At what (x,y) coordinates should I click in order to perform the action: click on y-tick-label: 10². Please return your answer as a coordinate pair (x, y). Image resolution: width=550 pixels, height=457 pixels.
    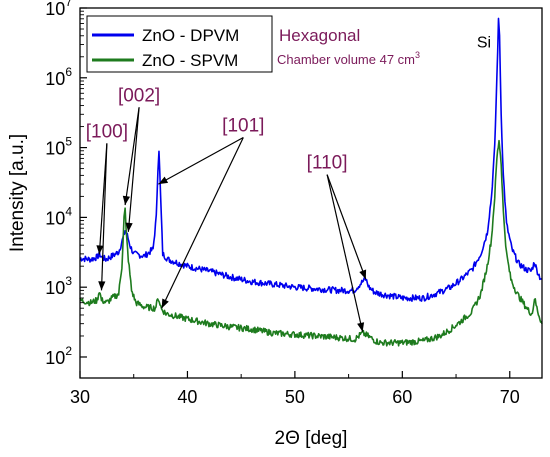
    Looking at the image, I should click on (58, 356).